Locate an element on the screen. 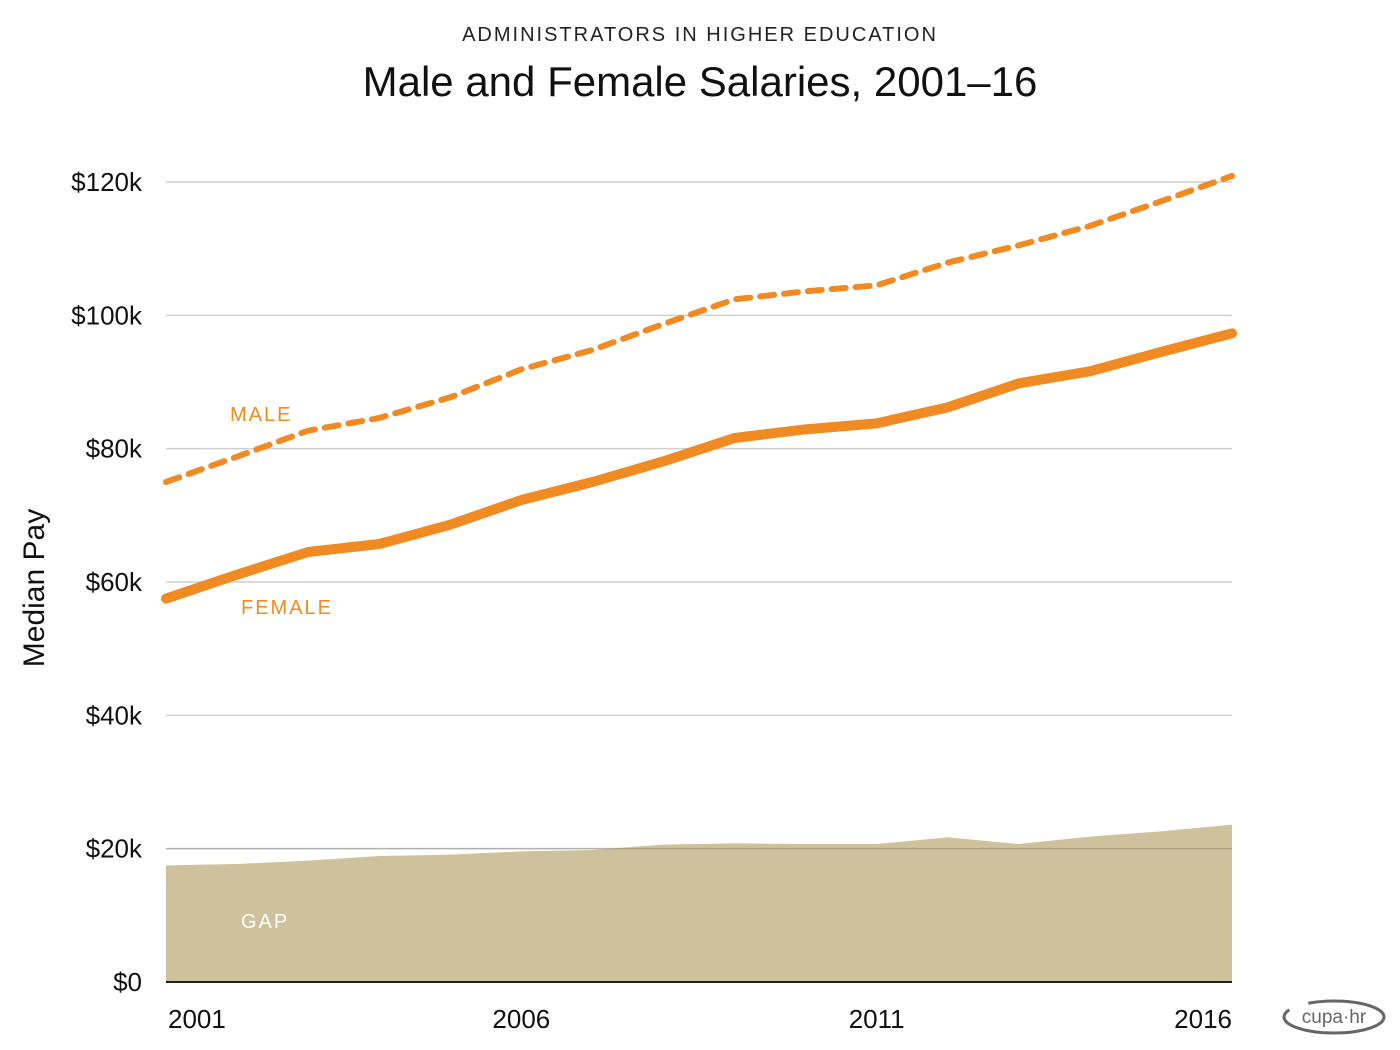  y-axis-ticks: $0 $20k $40k $60k $80k $100k $120k is located at coordinates (107, 582).